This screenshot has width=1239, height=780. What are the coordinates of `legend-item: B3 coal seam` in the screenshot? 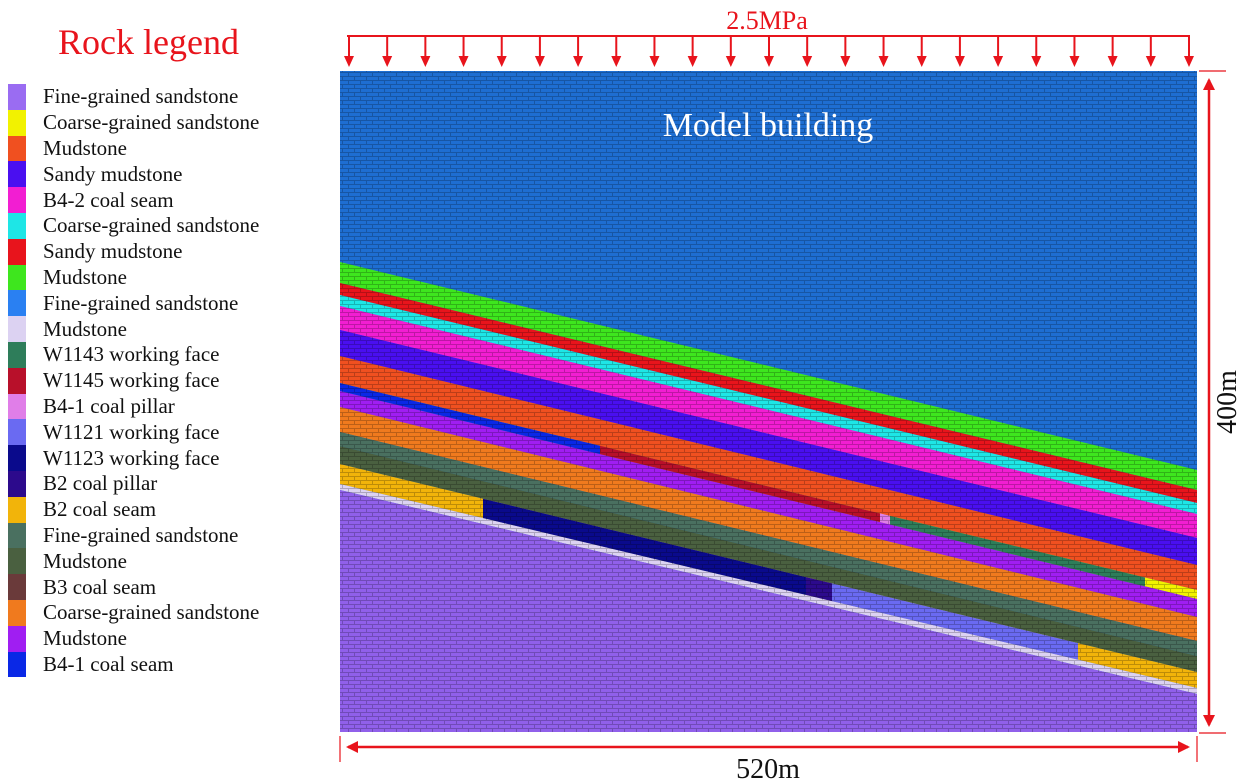 It's located at (133, 587).